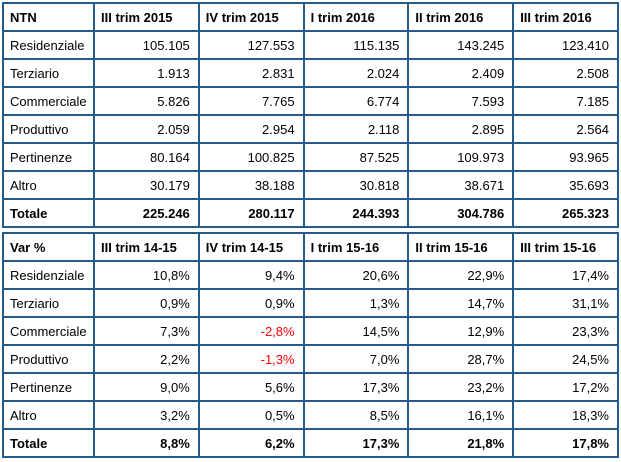 This screenshot has width=621, height=462. What do you see at coordinates (565, 247) in the screenshot?
I see `column-header: III trim 15-16` at bounding box center [565, 247].